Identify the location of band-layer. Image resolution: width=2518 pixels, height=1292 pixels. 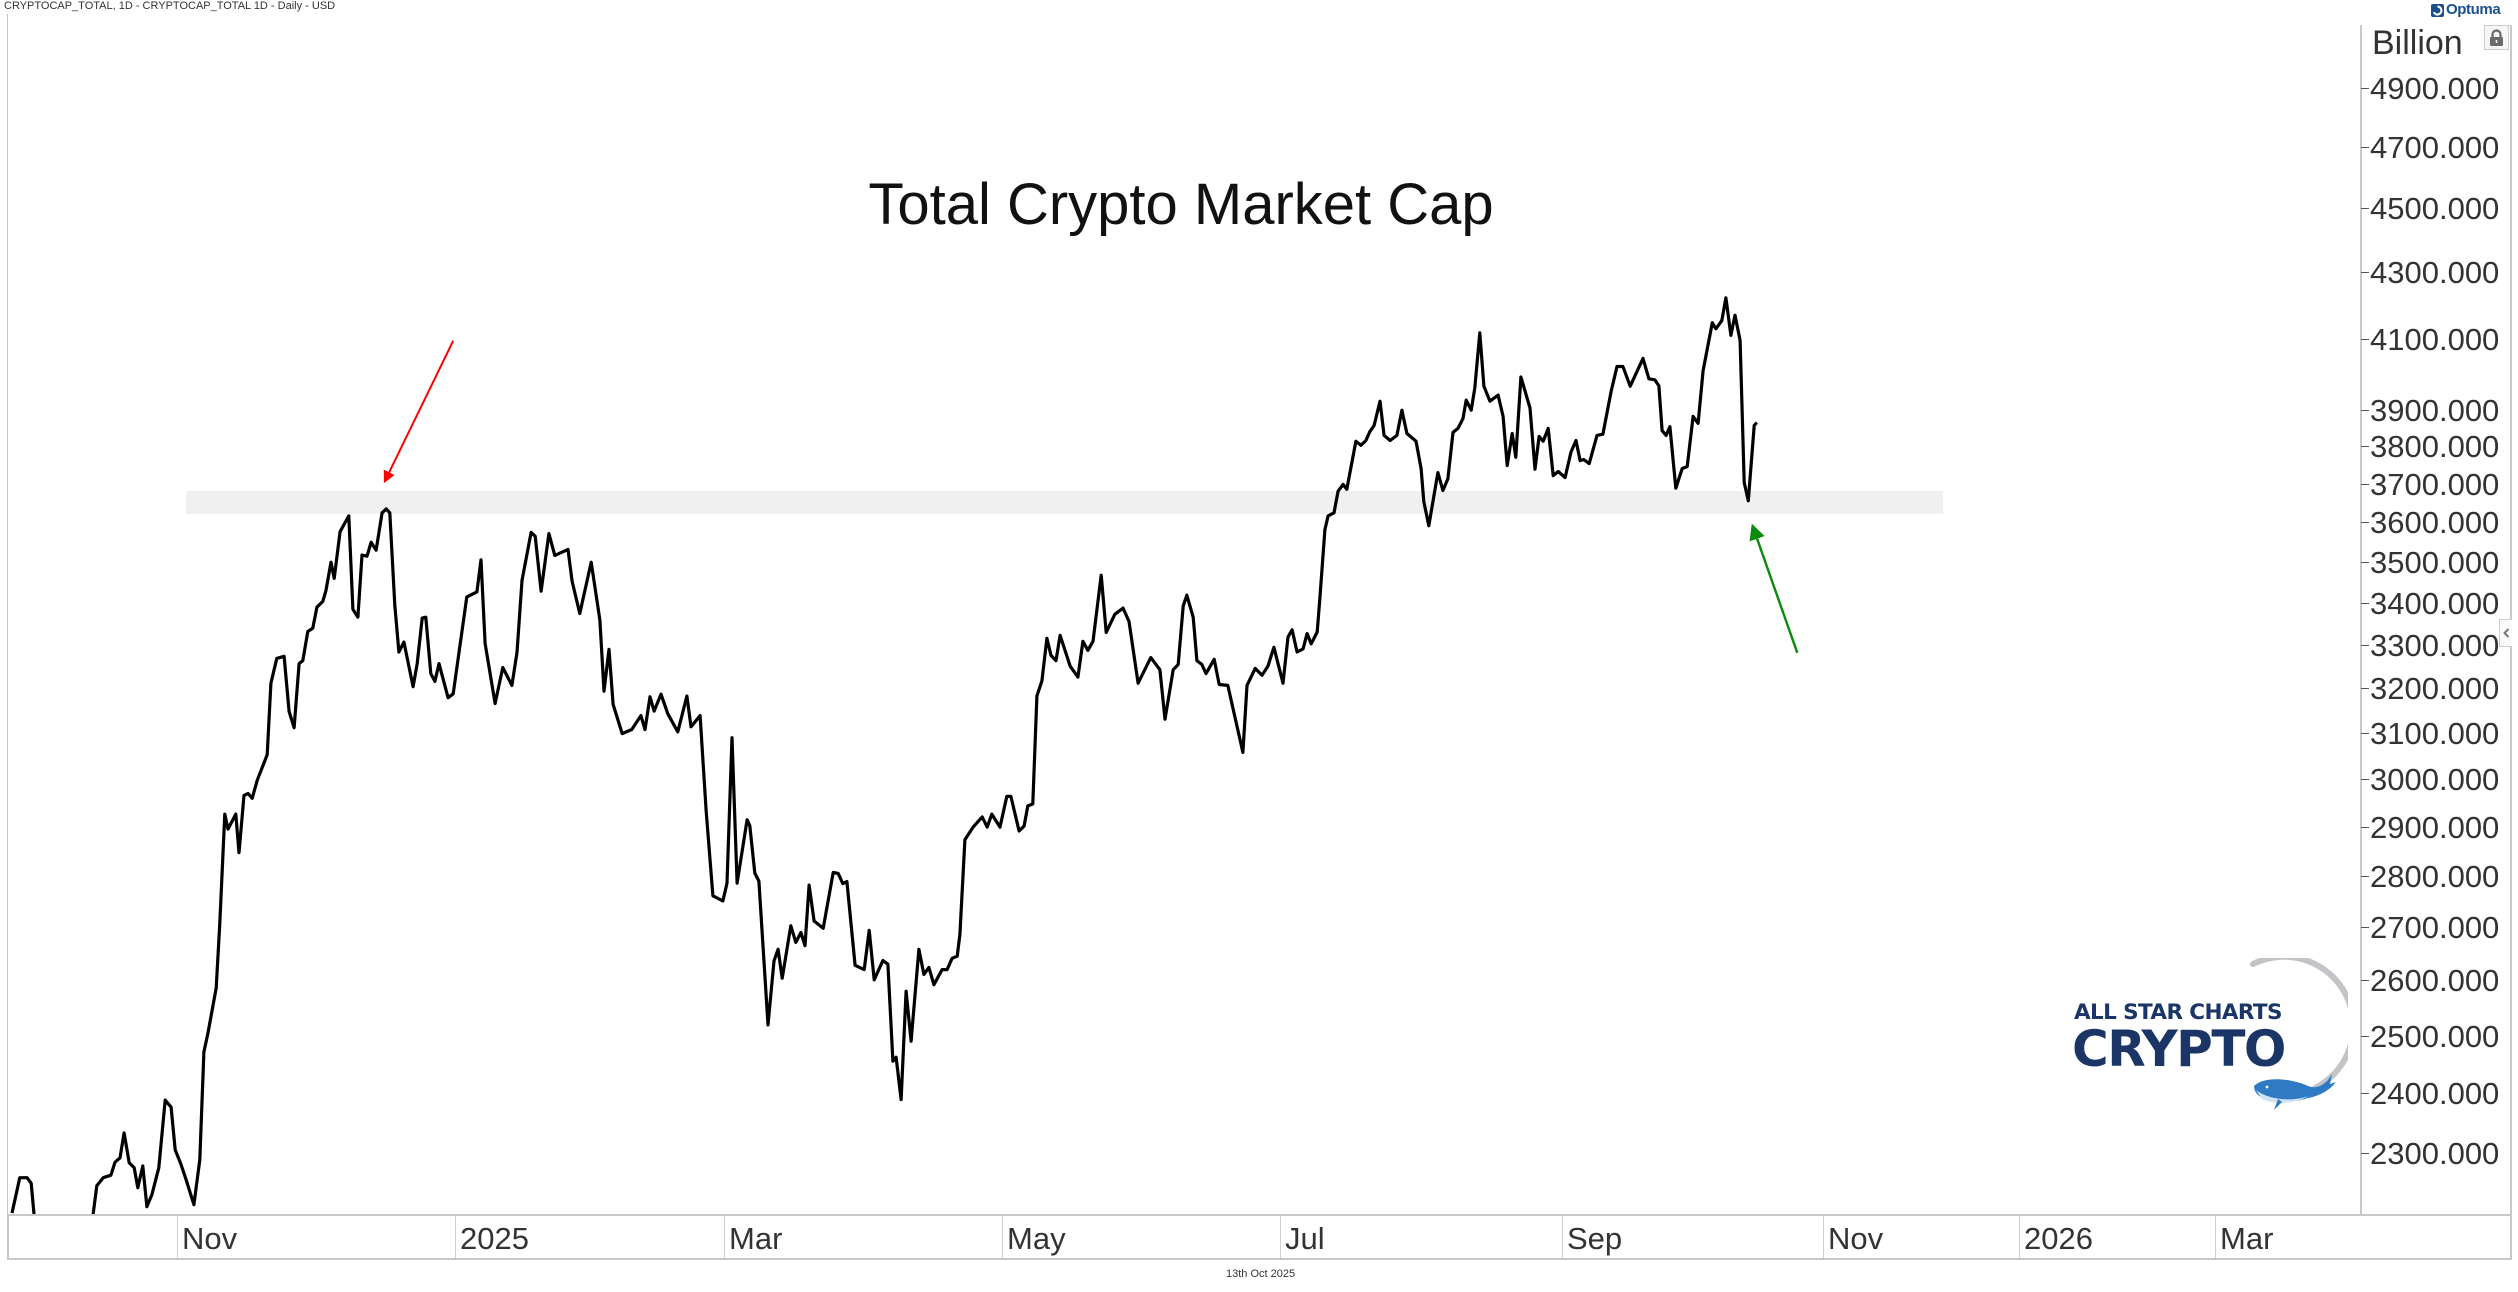
(1065, 502).